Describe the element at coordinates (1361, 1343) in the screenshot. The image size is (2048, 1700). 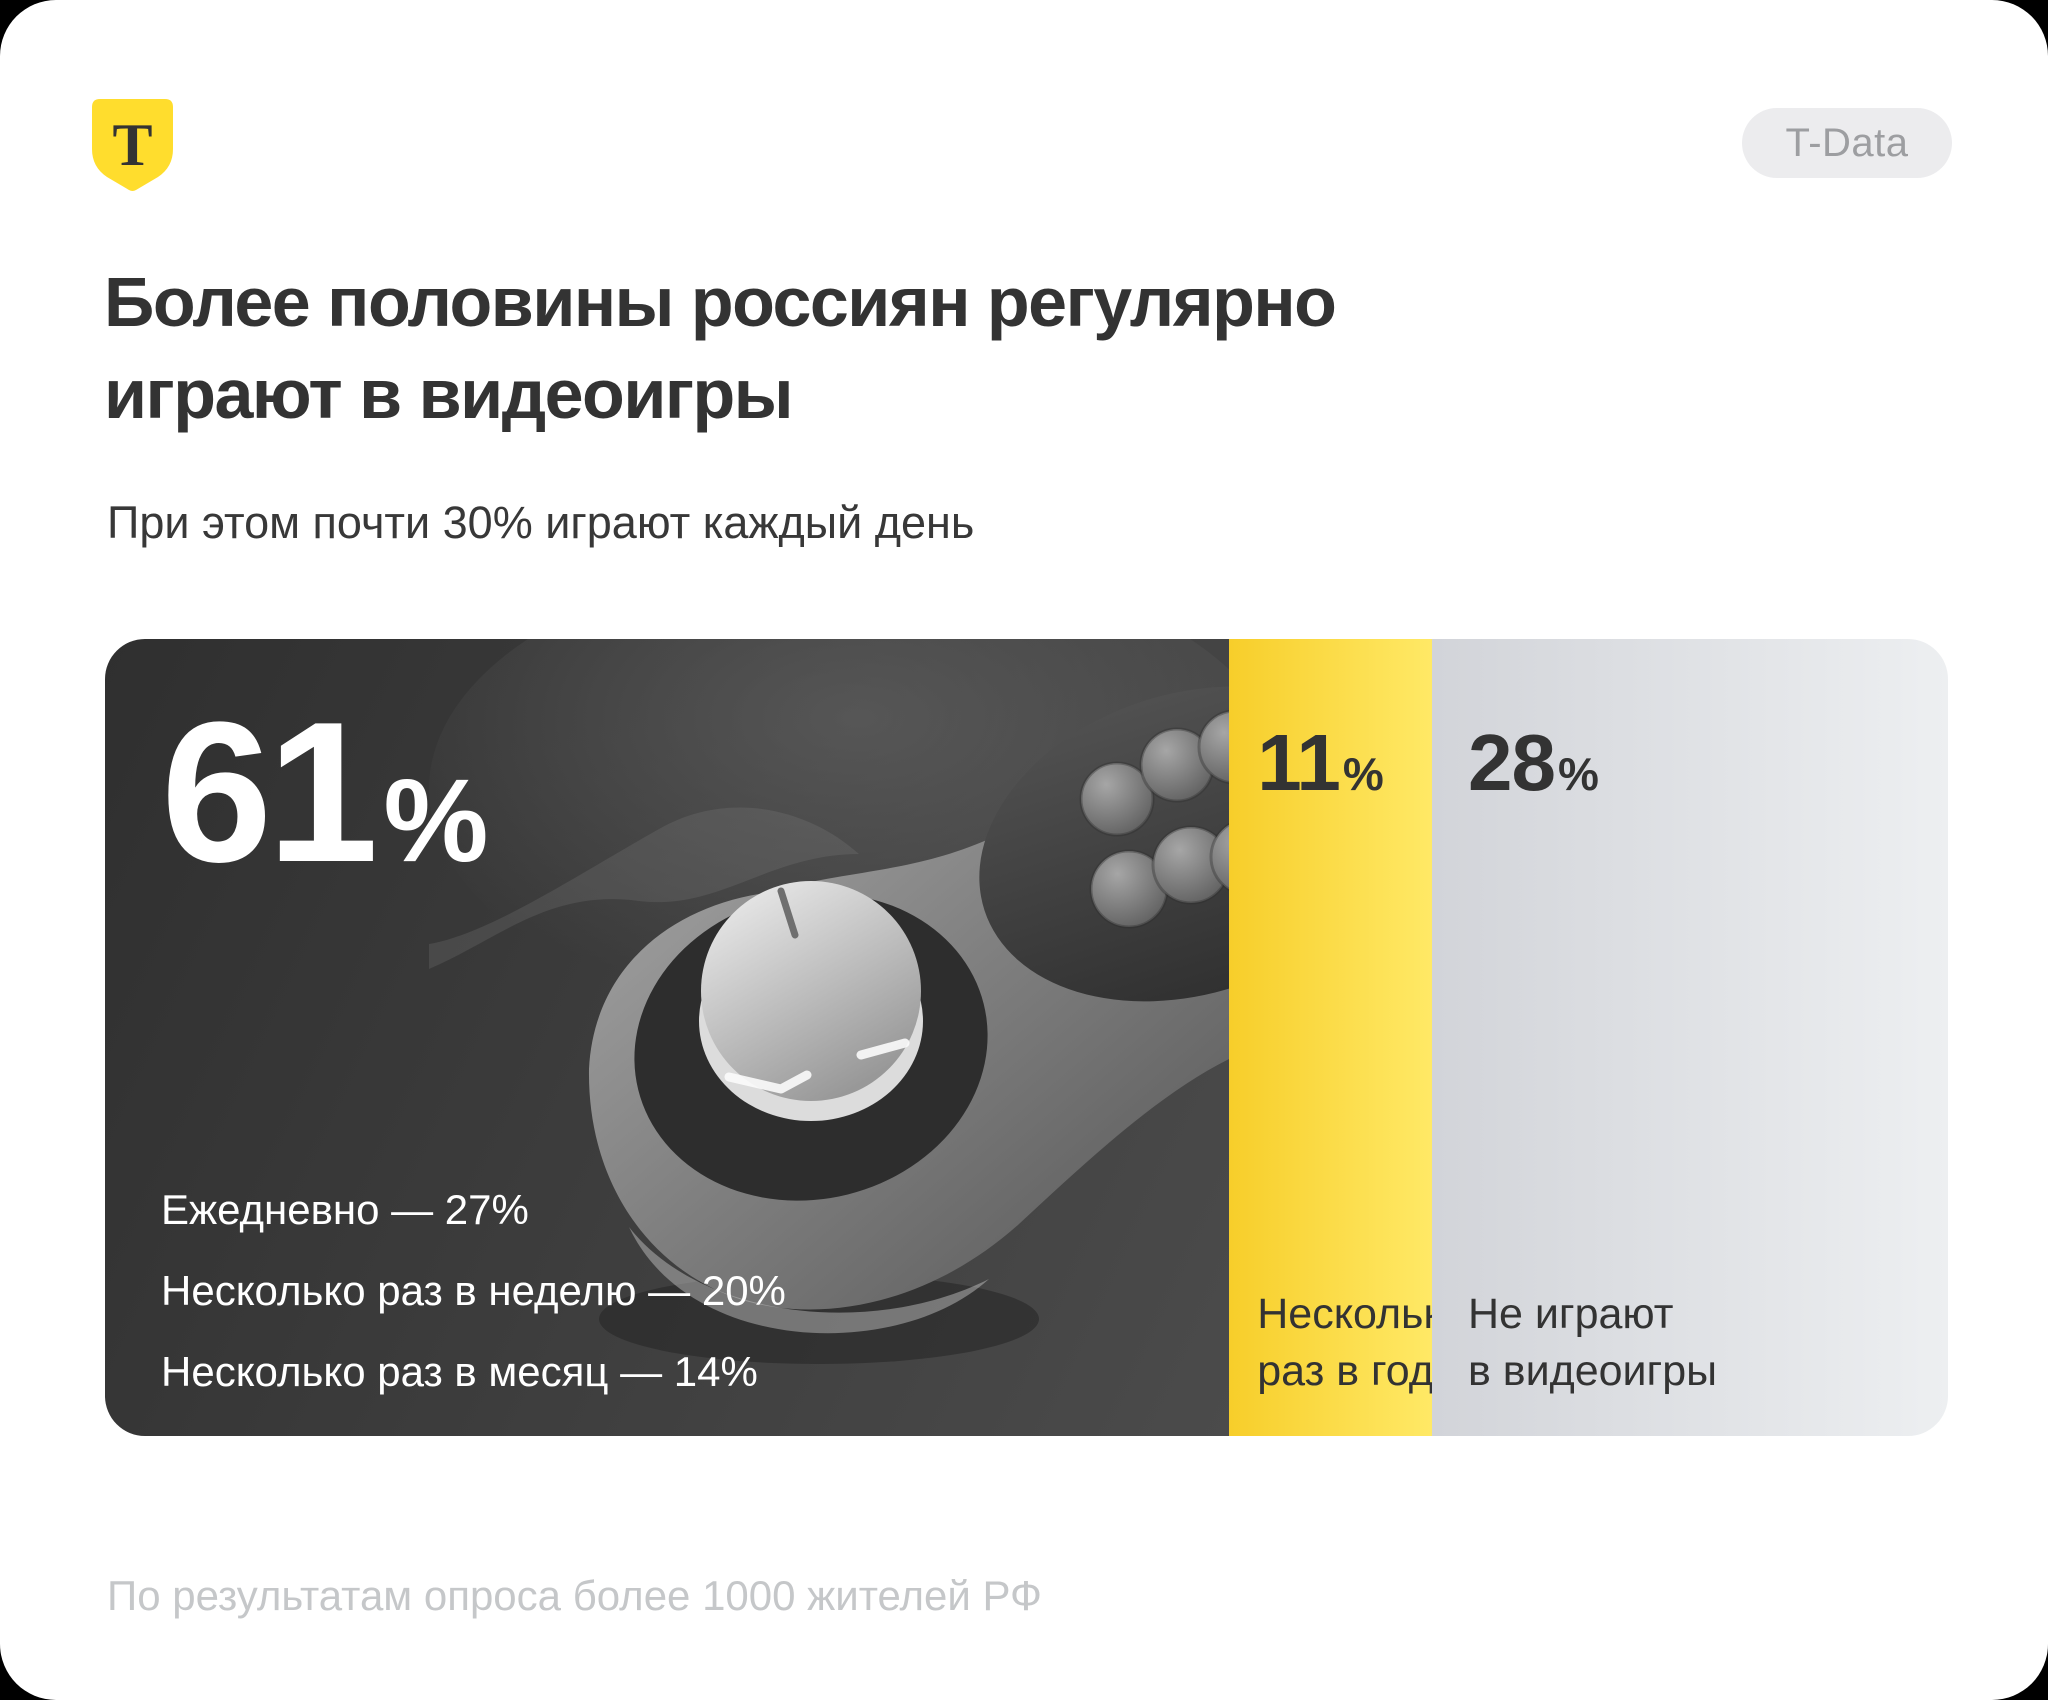
I see `segment-label: Несколько раз в год` at that location.